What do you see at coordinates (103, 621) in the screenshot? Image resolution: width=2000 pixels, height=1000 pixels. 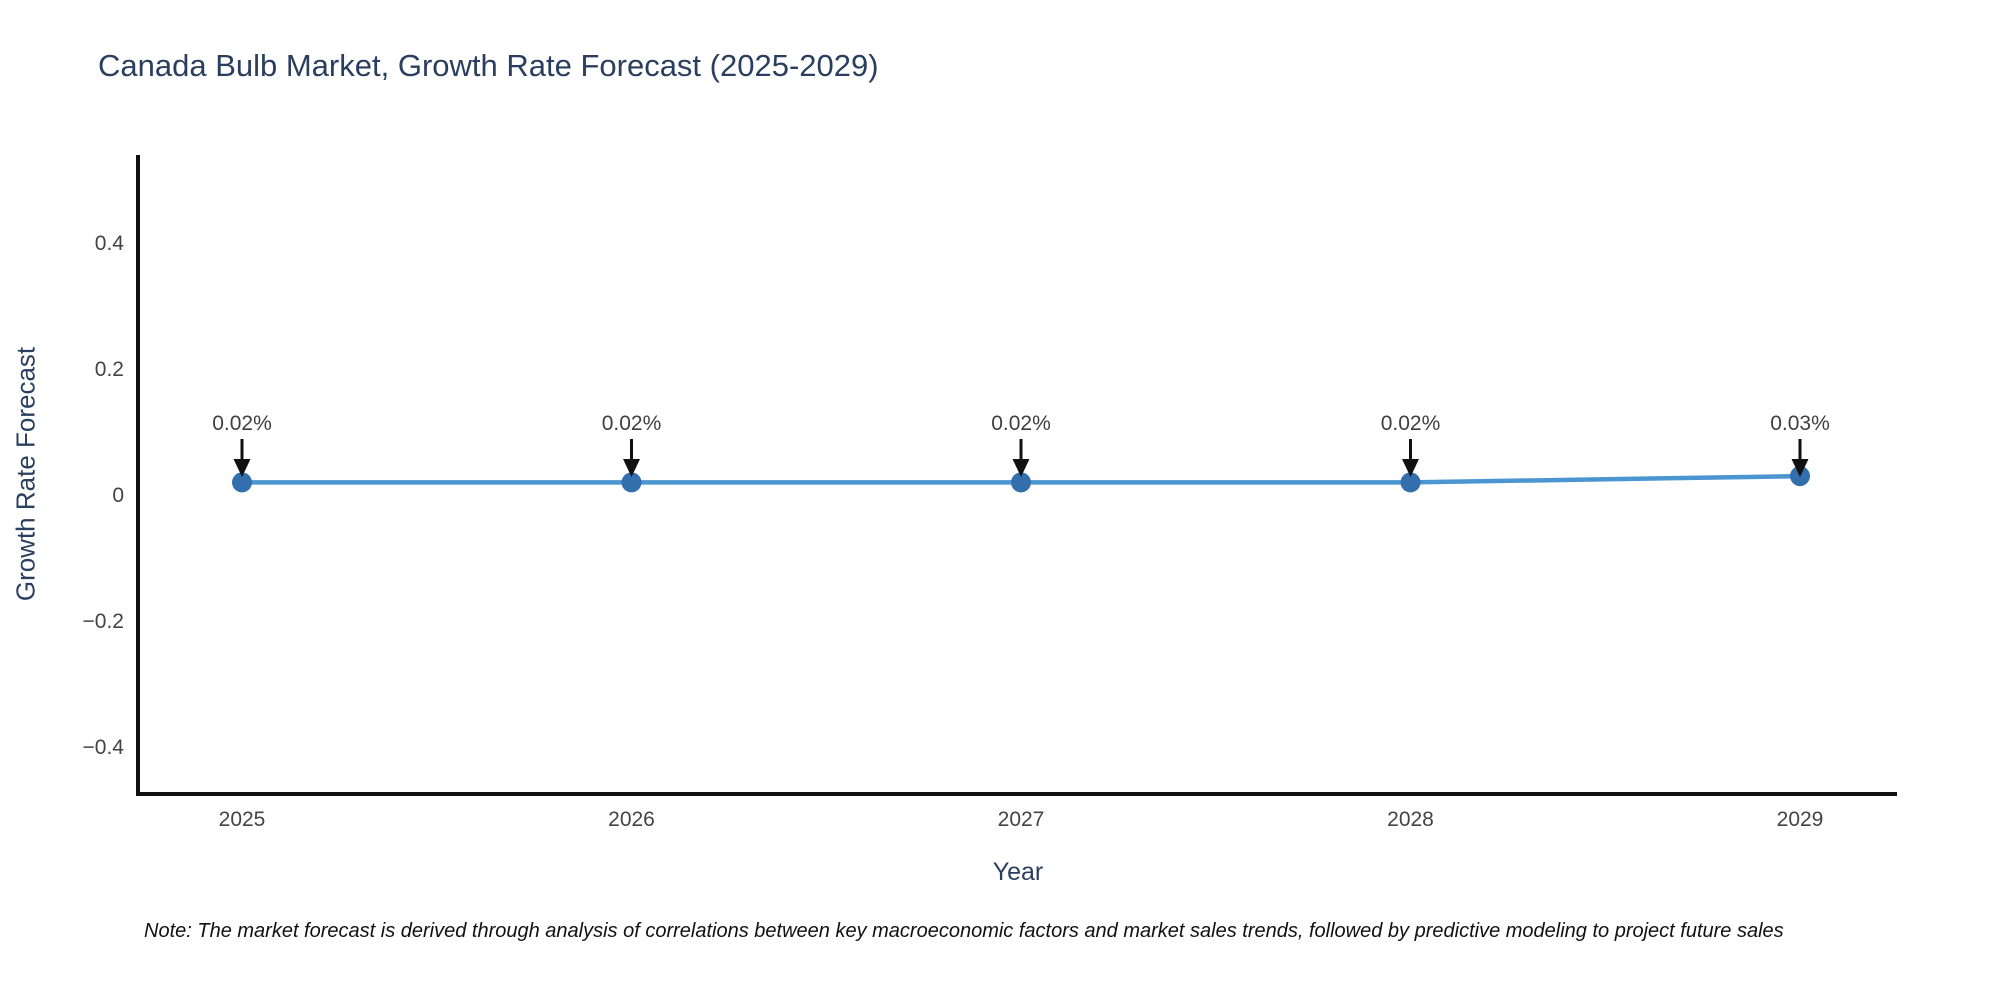 I see `y-tick-label: −0.2` at bounding box center [103, 621].